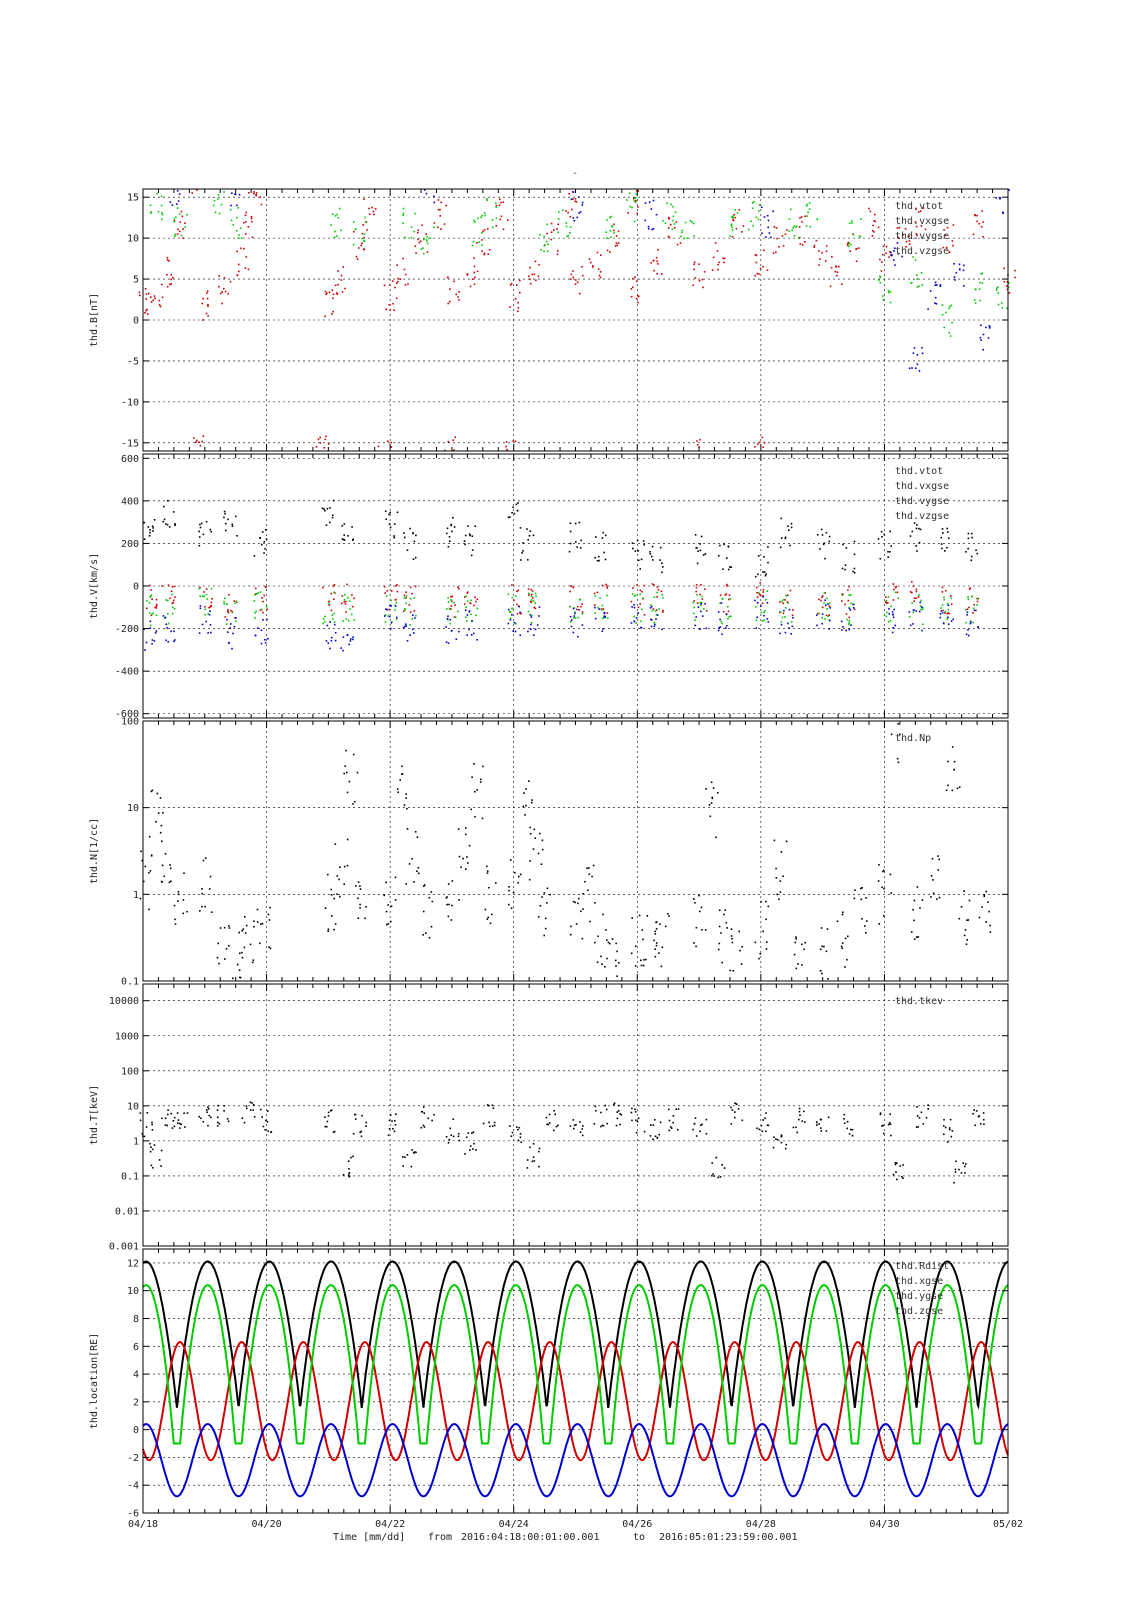  Describe the element at coordinates (575, 320) in the screenshot. I see `x-ticks` at that location.